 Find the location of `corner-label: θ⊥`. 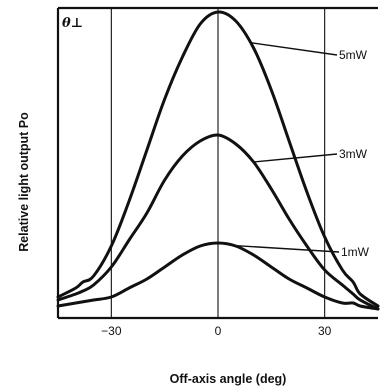

corner-label: θ⊥ is located at coordinates (72, 23).